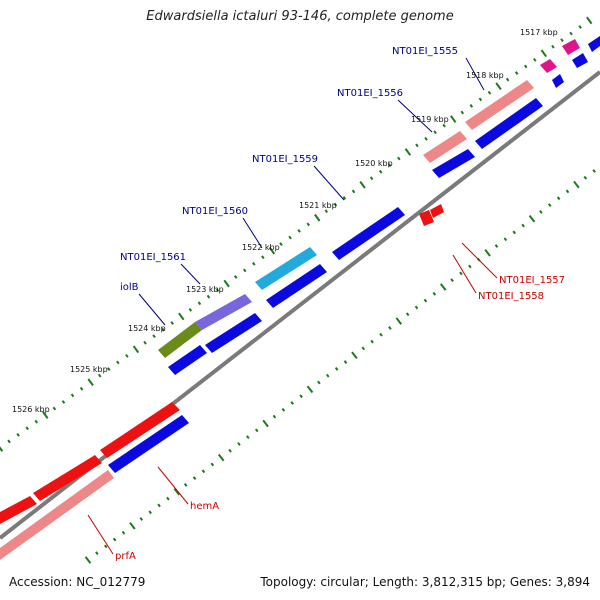 This screenshot has height=600, width=600. Describe the element at coordinates (180, 340) in the screenshot. I see `gene-iolB` at that location.